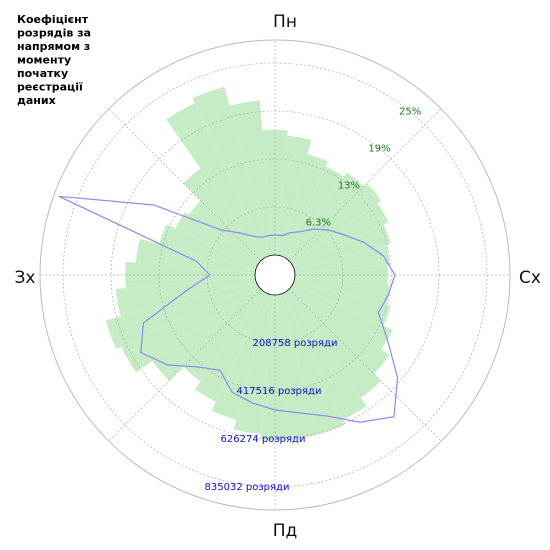 The width and height of the screenshot is (550, 550). Describe the element at coordinates (44, 60) in the screenshot. I see `chart-title: моменту` at that location.